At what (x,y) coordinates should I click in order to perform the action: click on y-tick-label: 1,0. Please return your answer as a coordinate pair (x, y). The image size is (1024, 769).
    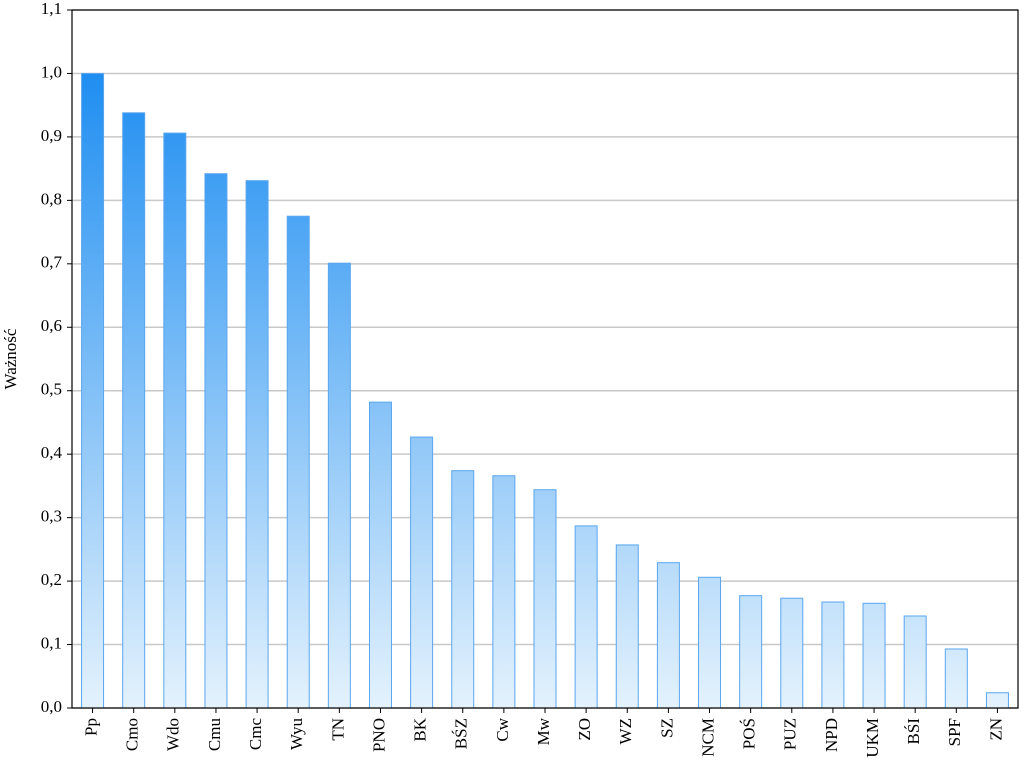
    Looking at the image, I should click on (51, 71).